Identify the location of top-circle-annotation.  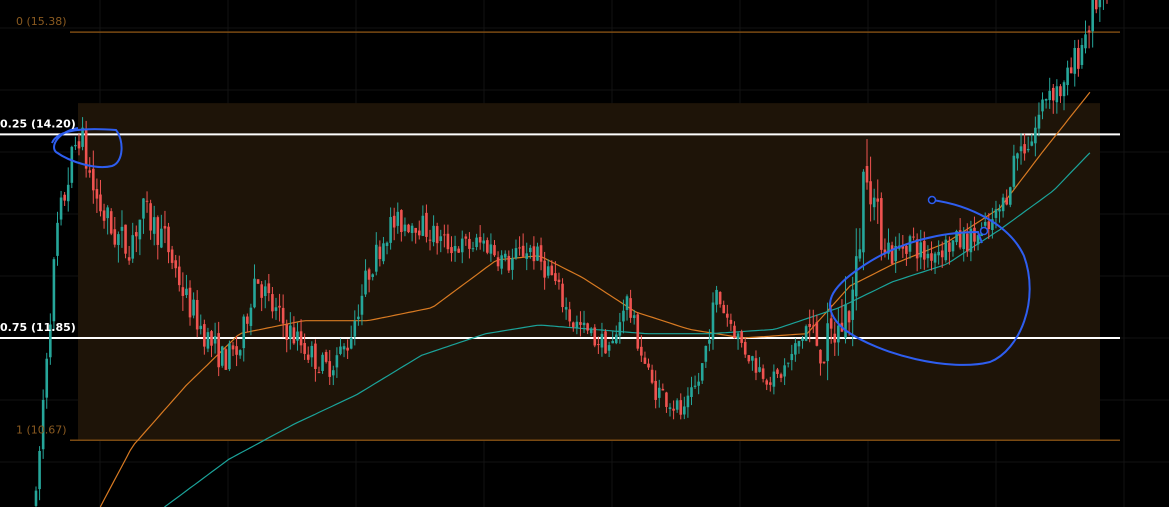
(87, 147).